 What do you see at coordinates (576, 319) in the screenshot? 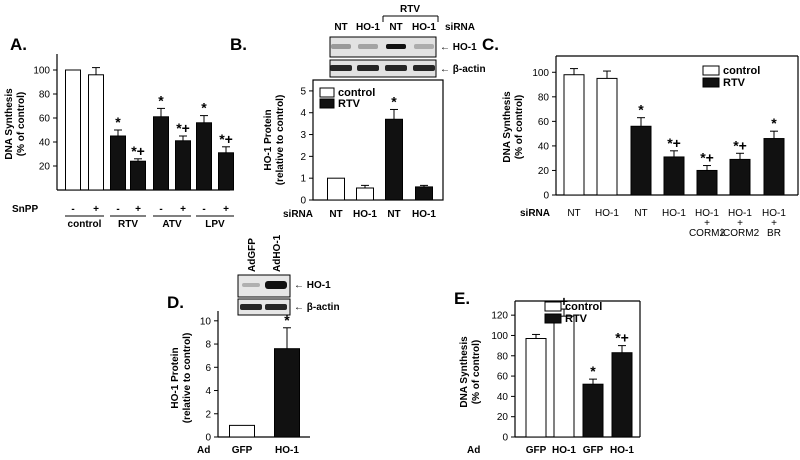
I see `legend-label-rtv: RTV` at bounding box center [576, 319].